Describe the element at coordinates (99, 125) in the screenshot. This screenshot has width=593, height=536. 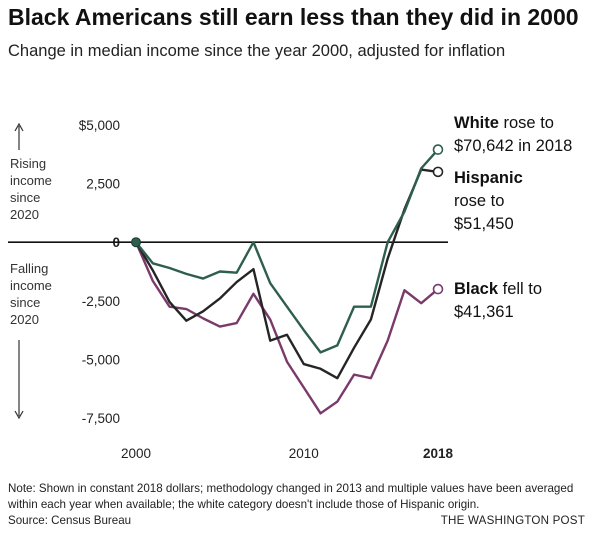
I see `y-tick-label: $5,000` at that location.